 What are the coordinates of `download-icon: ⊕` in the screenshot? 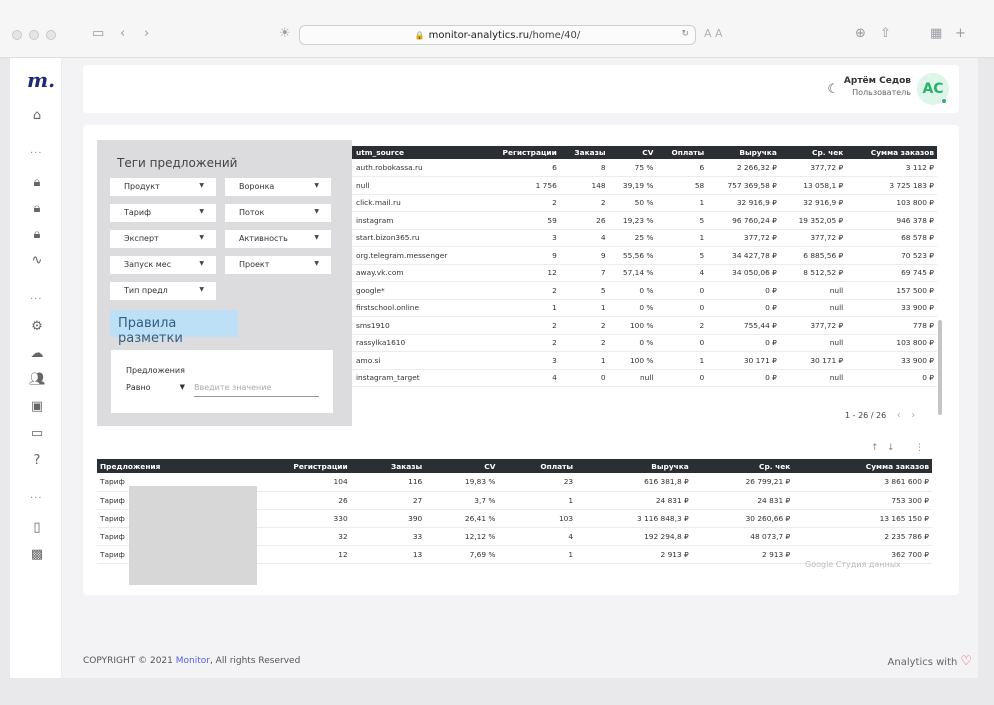 It's located at (860, 33).